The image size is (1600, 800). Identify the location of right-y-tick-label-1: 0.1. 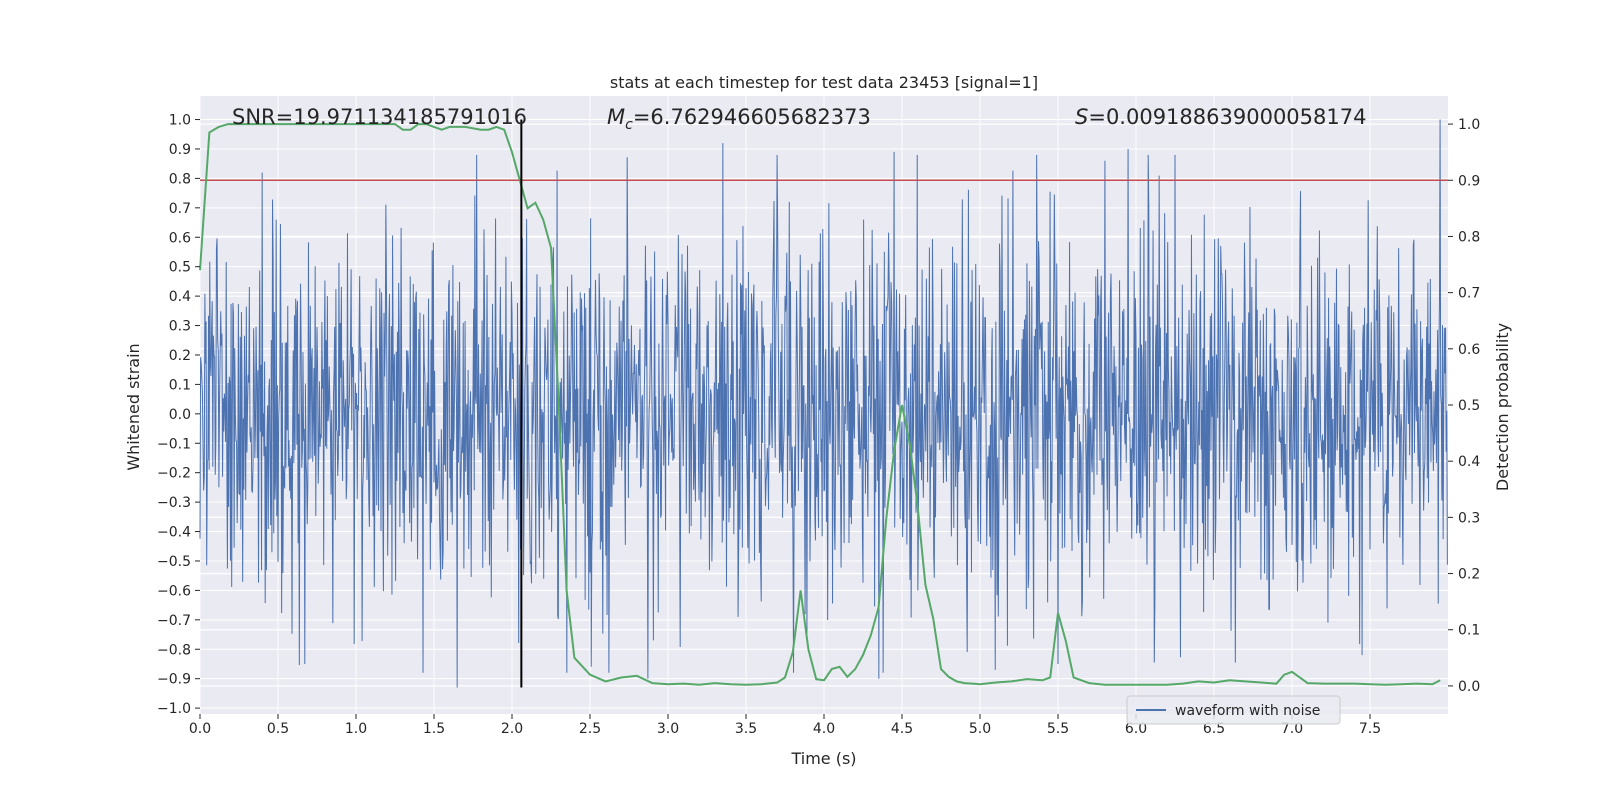
(1469, 631).